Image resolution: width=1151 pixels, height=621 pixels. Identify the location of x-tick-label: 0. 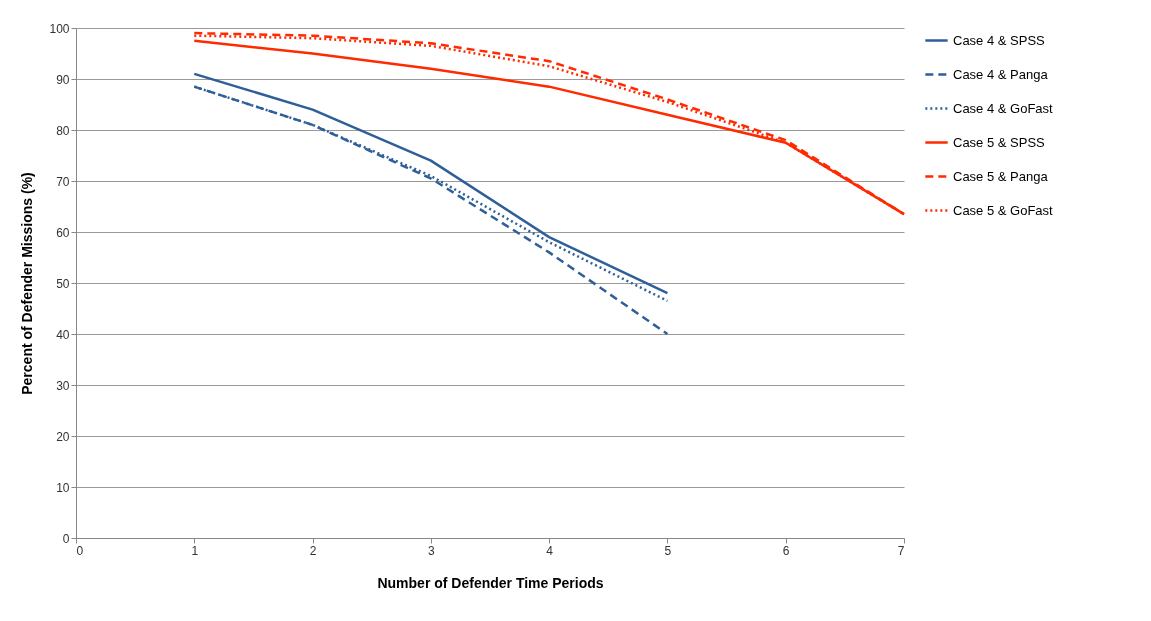
(80, 550).